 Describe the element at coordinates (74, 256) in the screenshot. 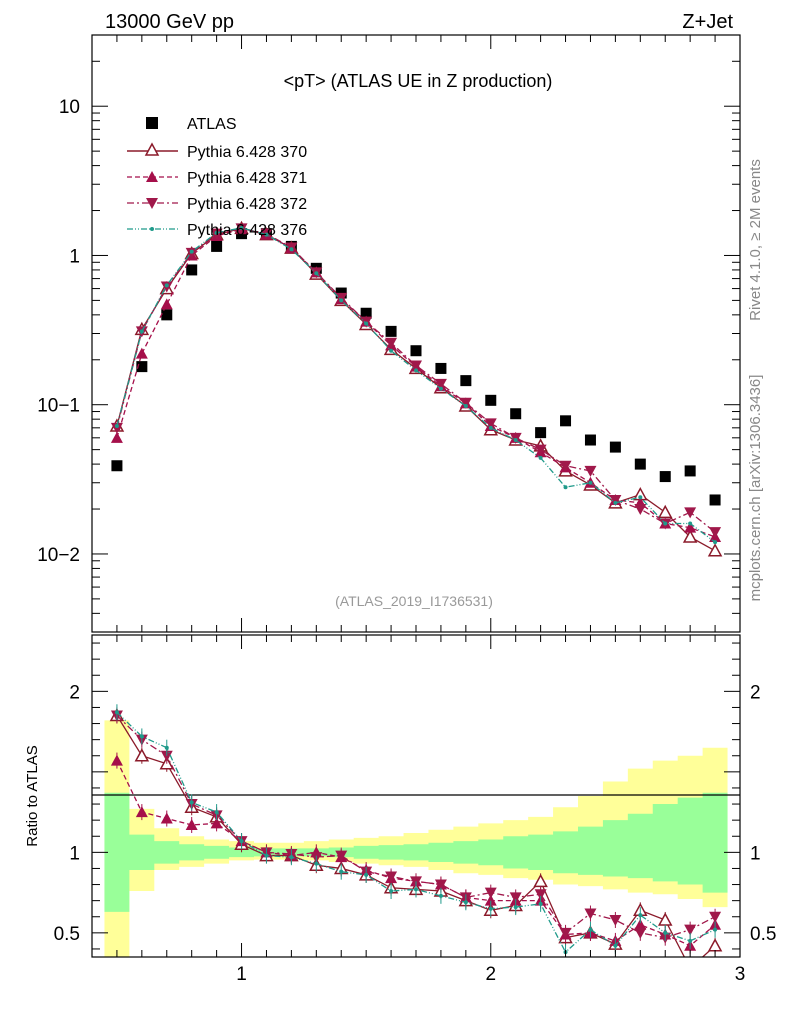

I see `main-y-tick-label: 1` at that location.